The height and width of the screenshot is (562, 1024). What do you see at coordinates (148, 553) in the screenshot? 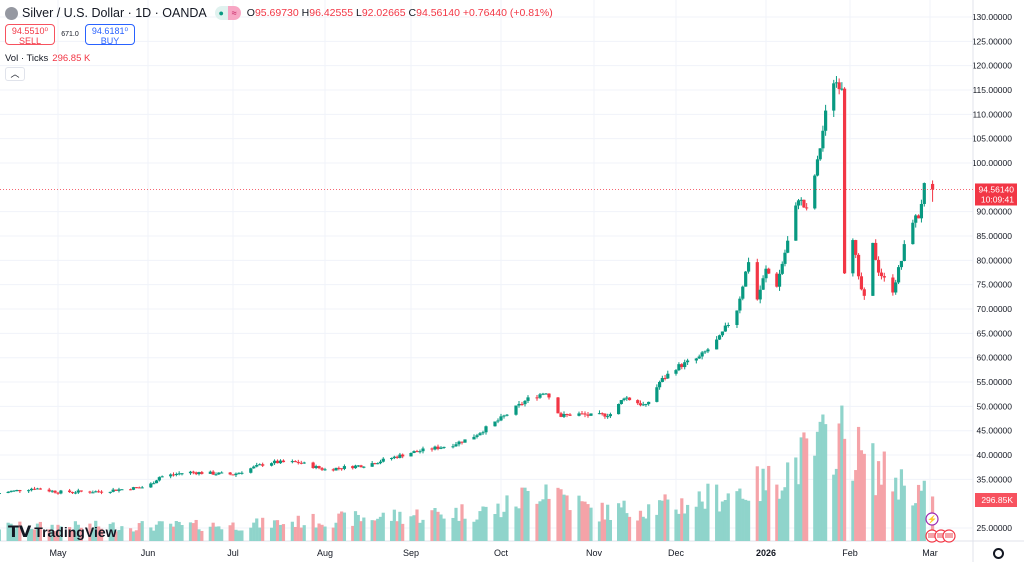
I see `time-axis-label: Jun` at bounding box center [148, 553].